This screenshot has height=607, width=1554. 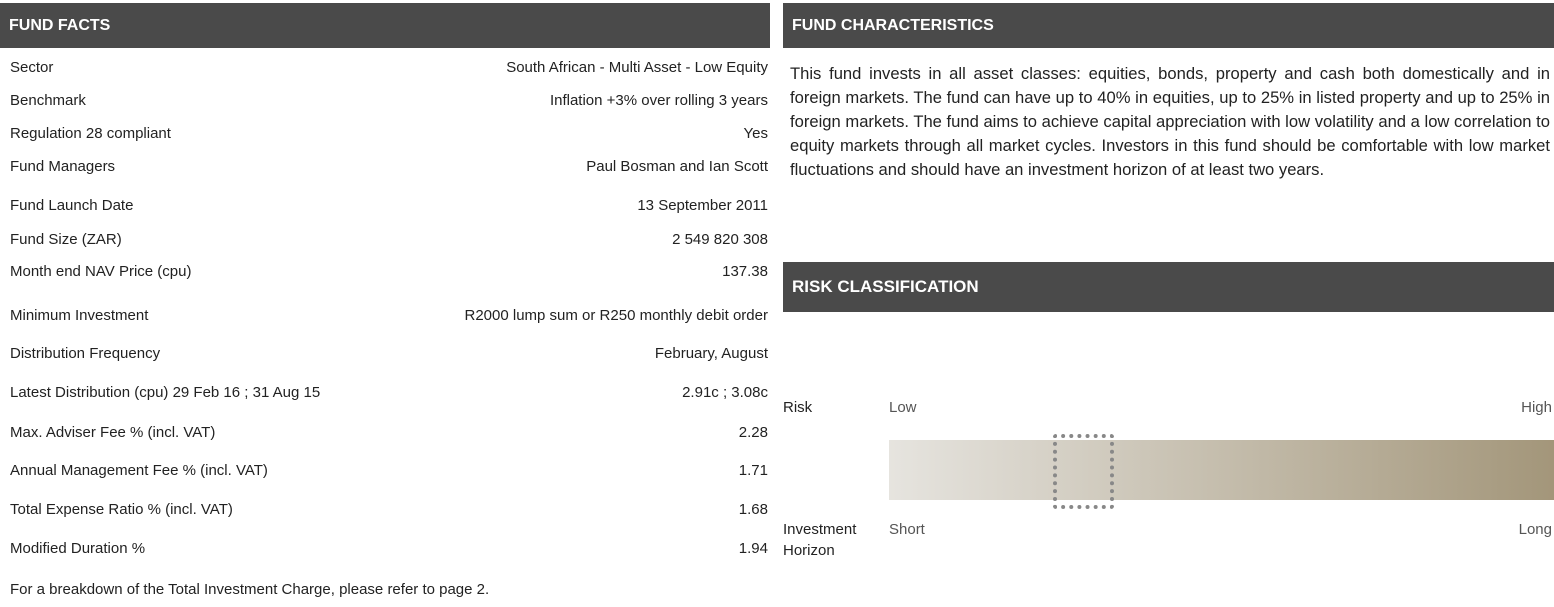 I want to click on fact-label: Fund Managers, so click(x=63, y=166).